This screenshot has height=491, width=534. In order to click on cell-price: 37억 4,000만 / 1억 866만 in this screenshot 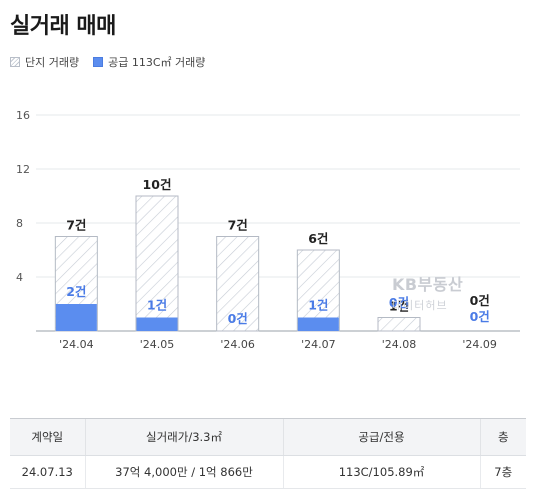, I will do `click(183, 472)`.